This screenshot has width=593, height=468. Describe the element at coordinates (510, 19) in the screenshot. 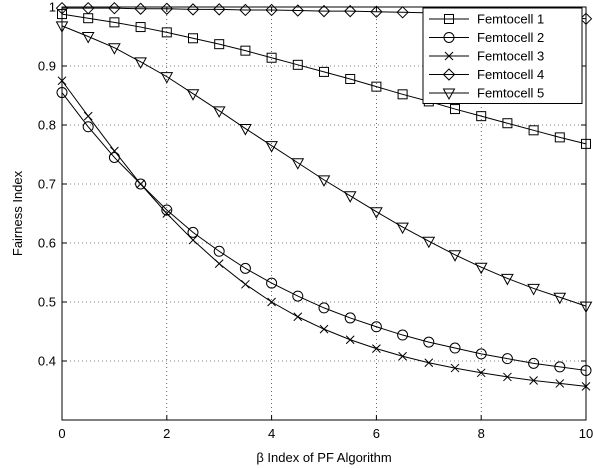

I see `legend-entry-1-label: Femtocell 1` at that location.